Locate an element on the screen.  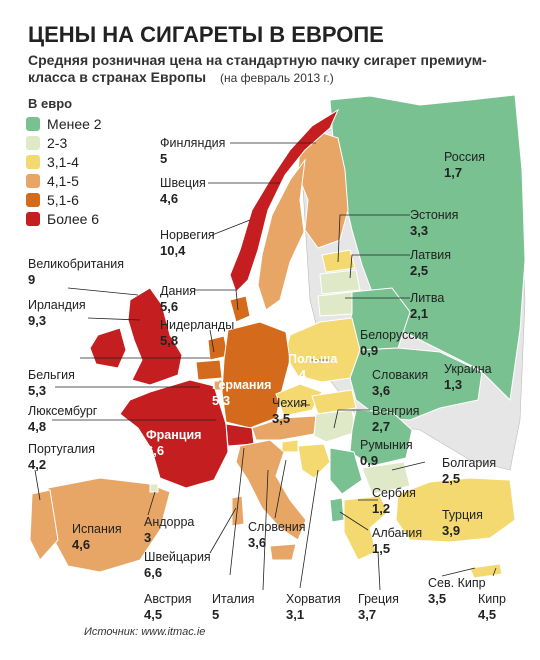
country-name: Сербия is located at coordinates (394, 493).